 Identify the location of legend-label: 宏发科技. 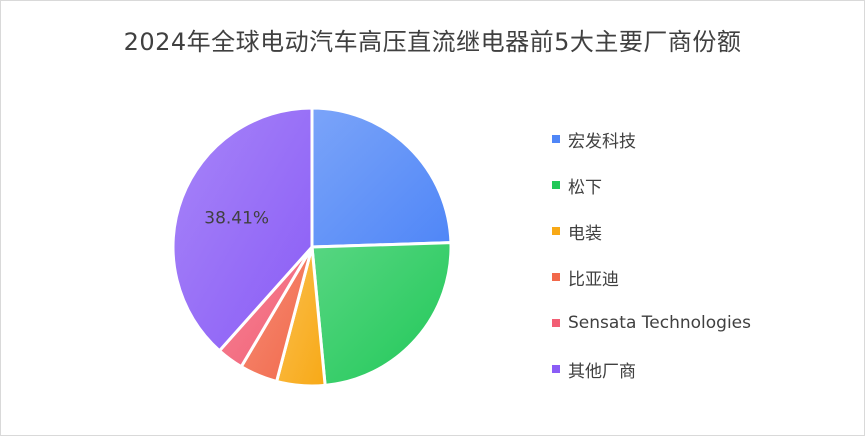
(602, 141).